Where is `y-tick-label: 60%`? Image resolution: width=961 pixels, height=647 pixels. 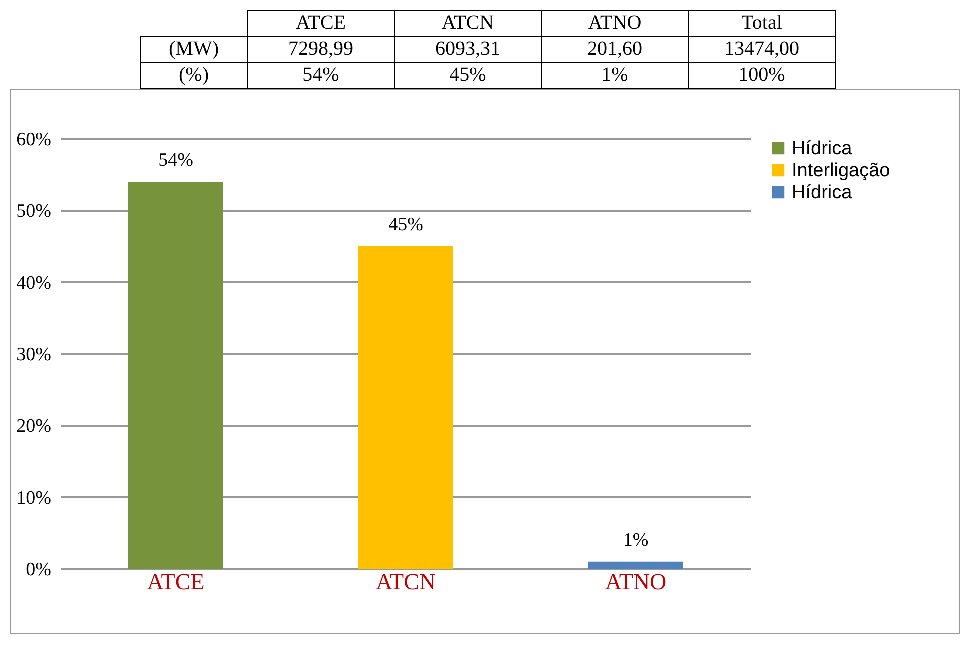
y-tick-label: 60% is located at coordinates (34, 140).